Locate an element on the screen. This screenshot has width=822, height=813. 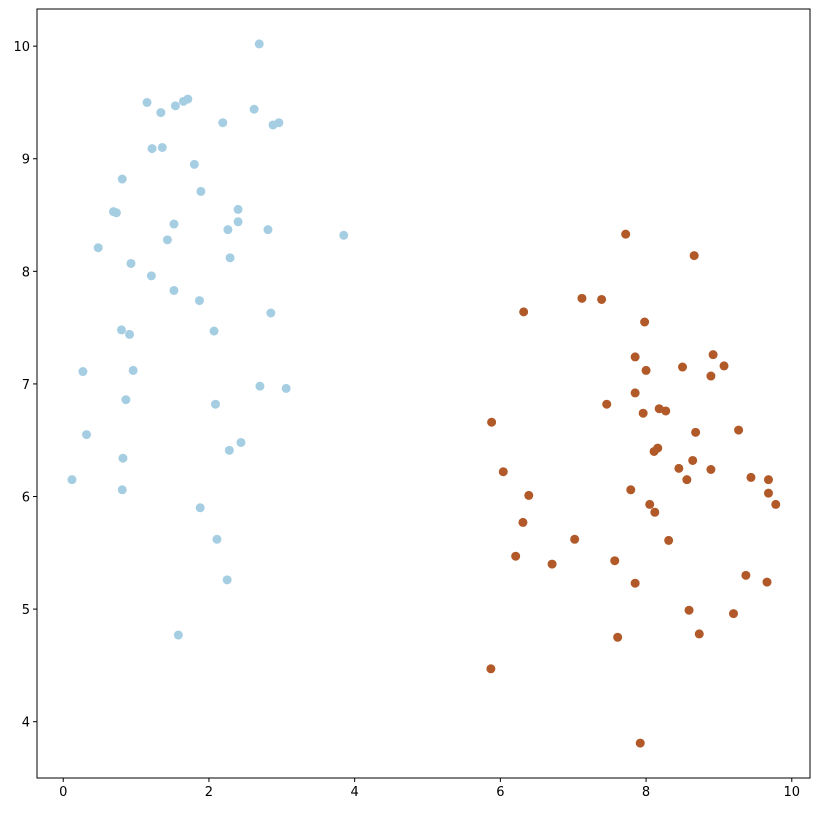
y-tick-label: 10 is located at coordinates (21, 47).